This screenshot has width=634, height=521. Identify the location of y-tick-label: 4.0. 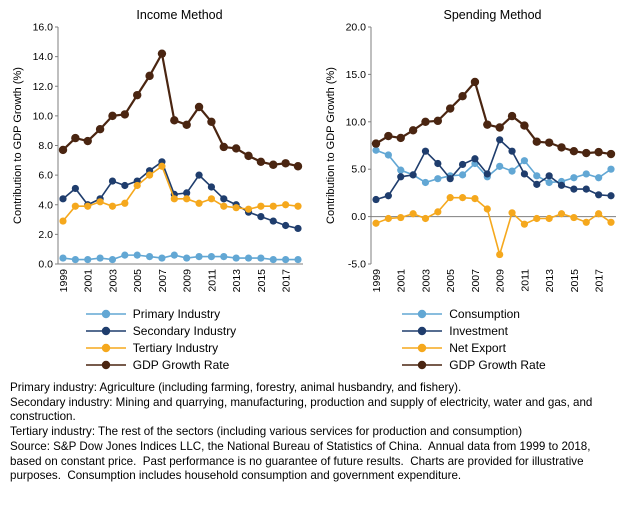
(45, 205).